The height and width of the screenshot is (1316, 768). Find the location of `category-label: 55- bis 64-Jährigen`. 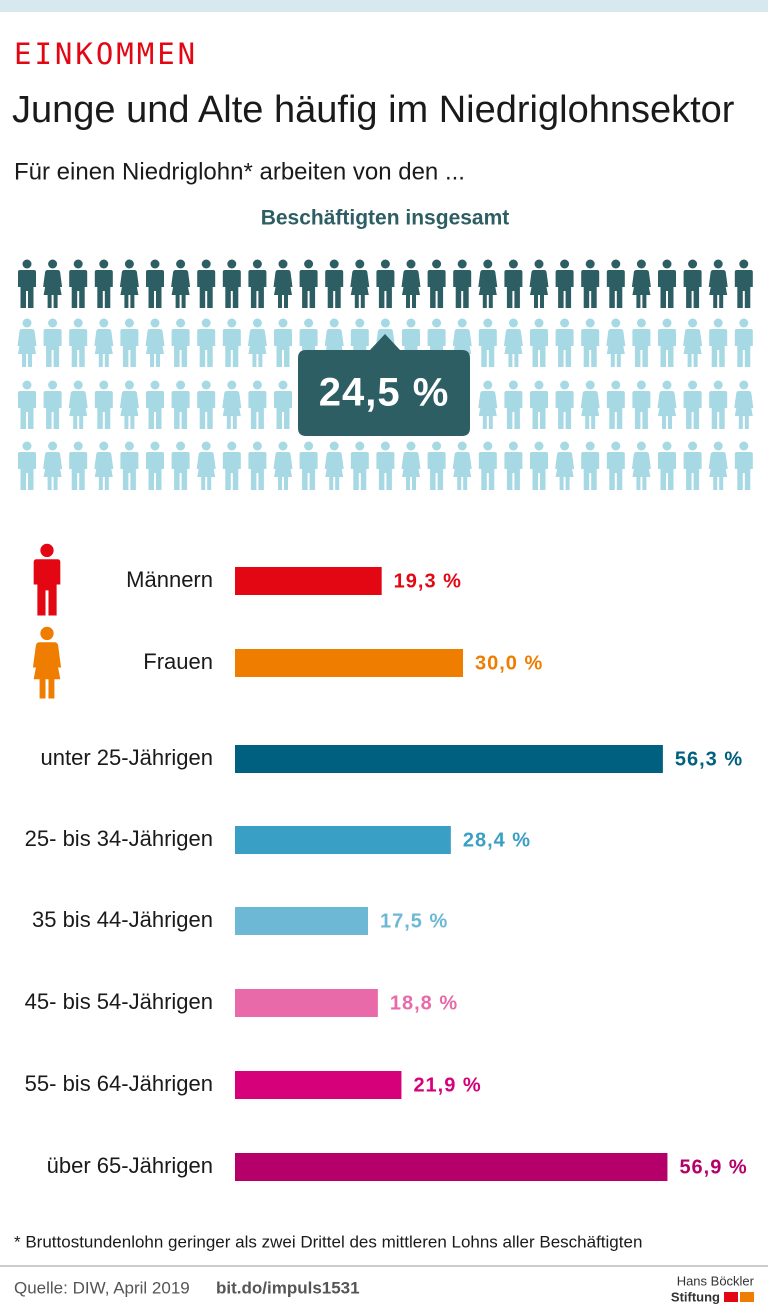

category-label: 55- bis 64-Jährigen is located at coordinates (119, 1083).